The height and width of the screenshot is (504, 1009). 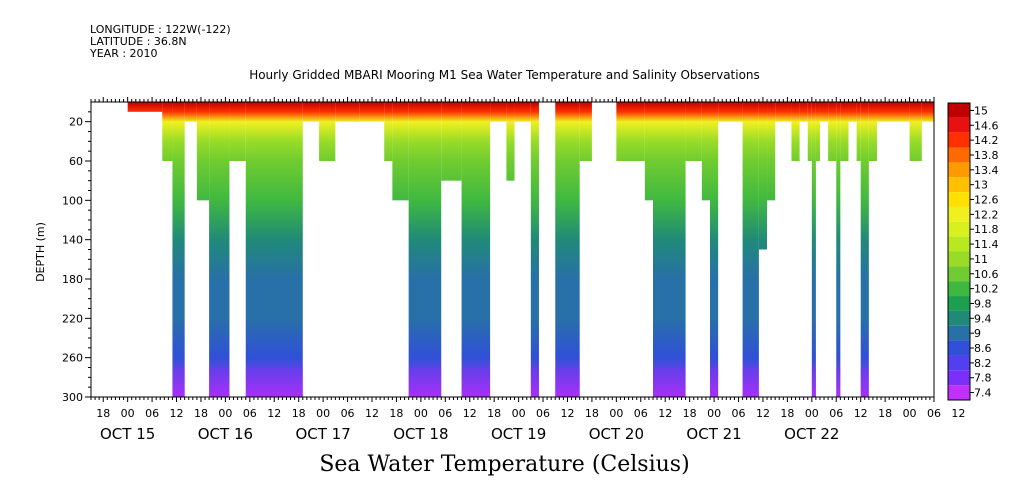 I want to click on latitude-label: LATITUDE : 36.8N, so click(x=138, y=41).